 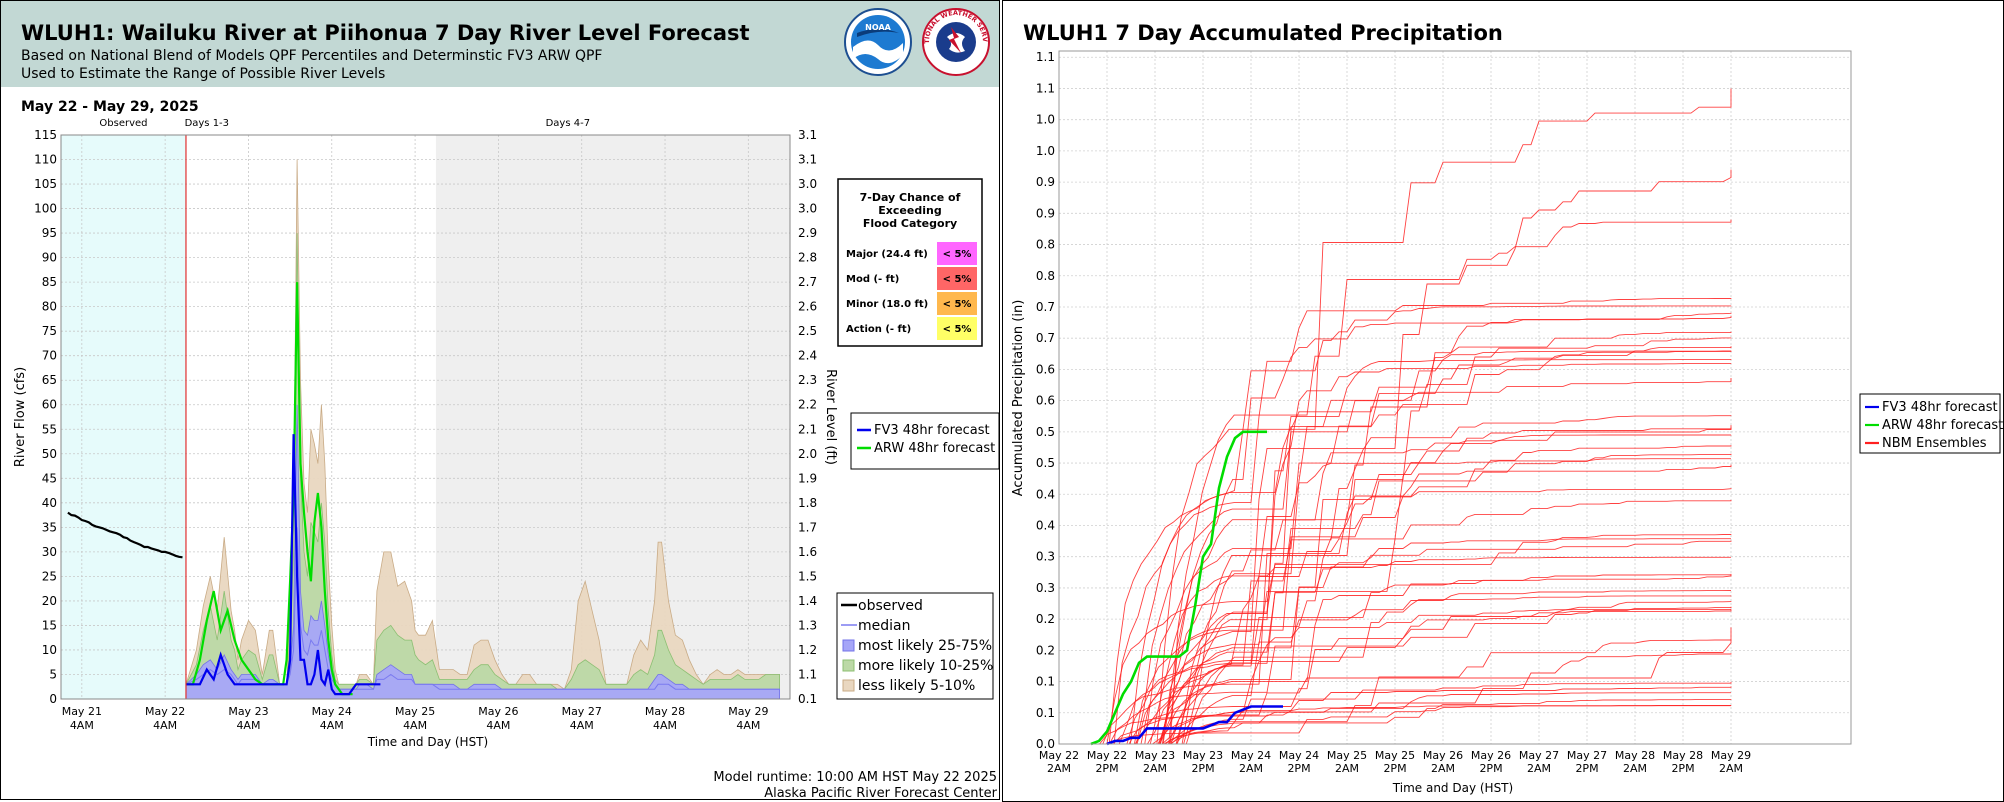 What do you see at coordinates (887, 304) in the screenshot?
I see `flood-category-label: Minor (18.0 ft)` at bounding box center [887, 304].